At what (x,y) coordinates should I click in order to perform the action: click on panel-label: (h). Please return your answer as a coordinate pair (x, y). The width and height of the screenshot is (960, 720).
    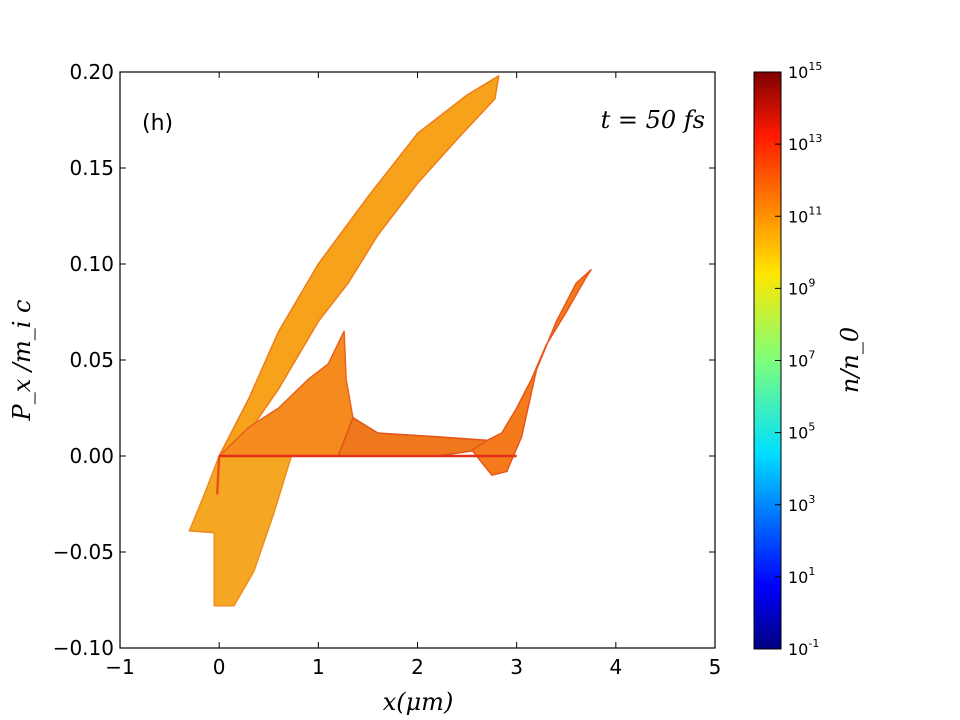
    Looking at the image, I should click on (157, 123).